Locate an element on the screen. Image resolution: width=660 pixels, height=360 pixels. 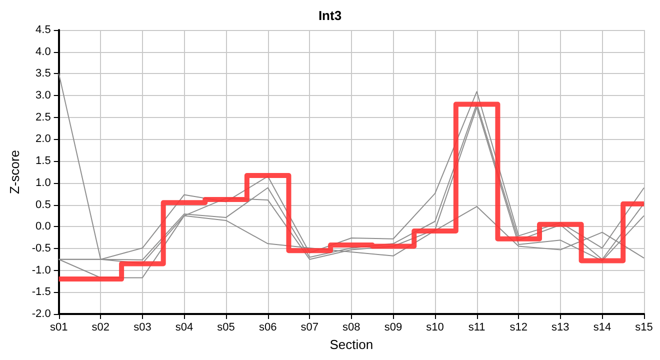
x-tick-label: s06 is located at coordinates (267, 328).